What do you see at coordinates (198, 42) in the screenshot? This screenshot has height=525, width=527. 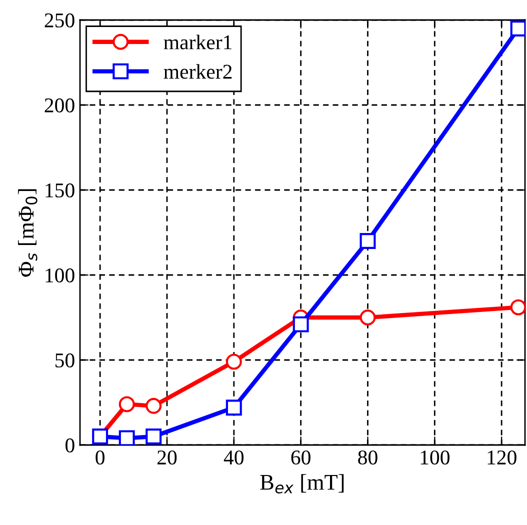 I see `legend-label: marker1` at bounding box center [198, 42].